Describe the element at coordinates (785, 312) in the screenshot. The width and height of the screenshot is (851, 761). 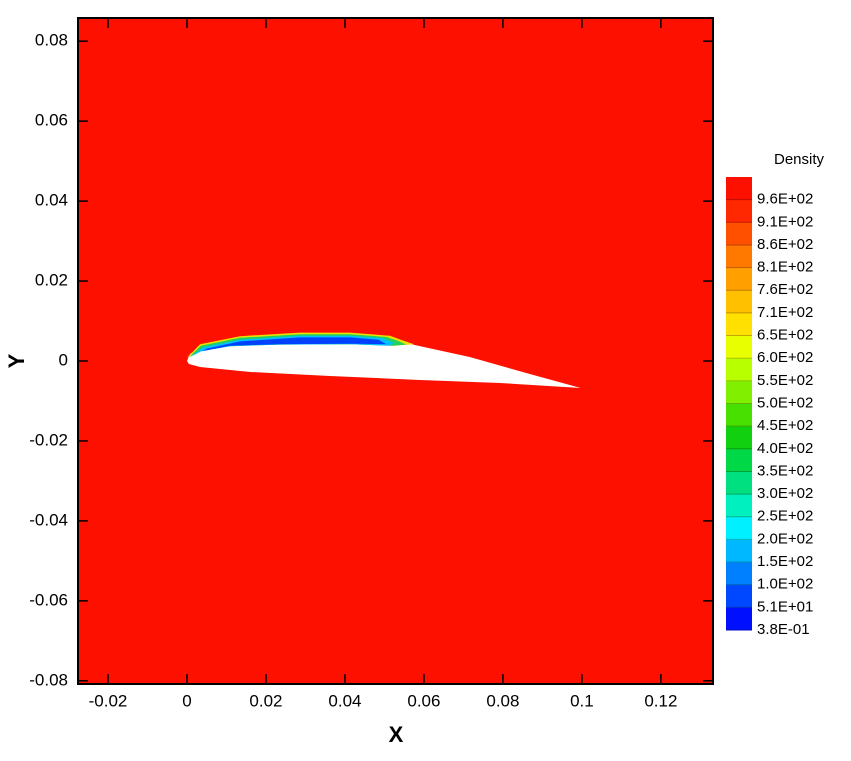
I see `colorbar-label: 7.1E+02` at that location.